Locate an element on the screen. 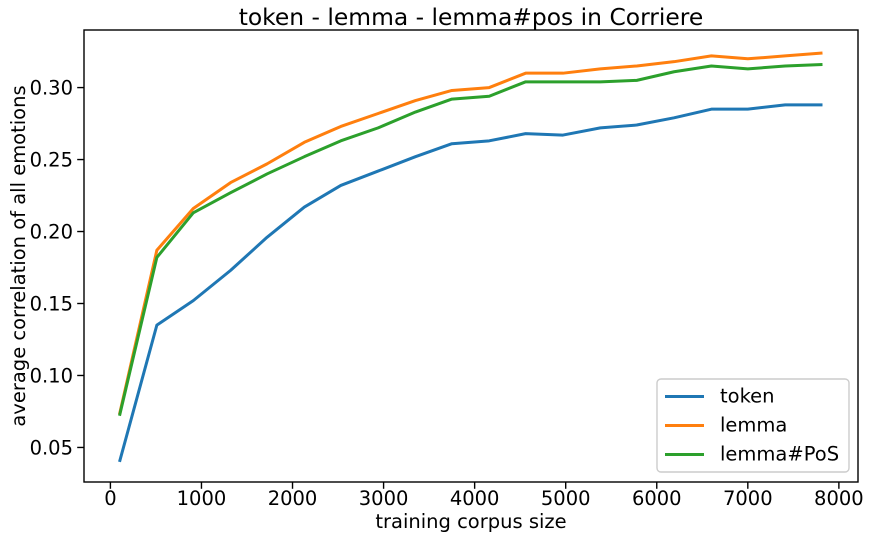 This screenshot has width=872, height=542. y-tick-label: 0.05 is located at coordinates (51, 447).